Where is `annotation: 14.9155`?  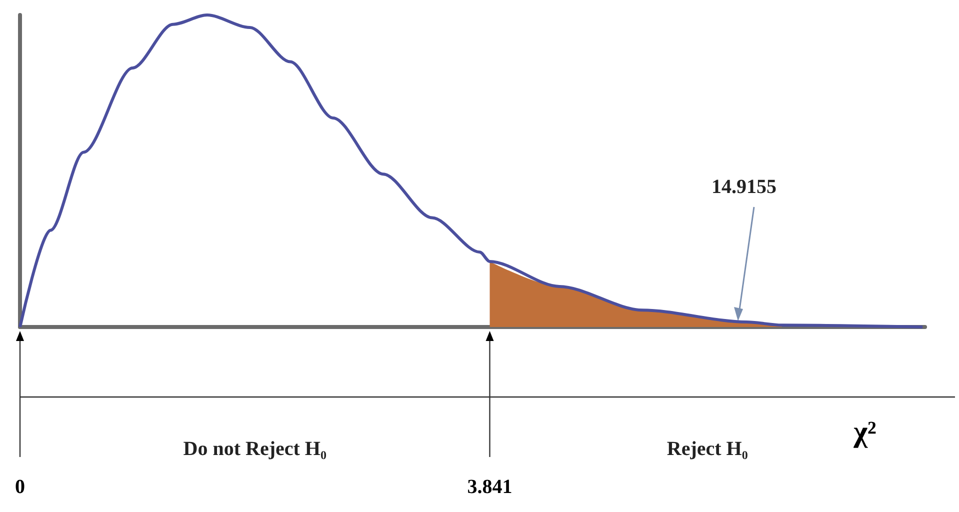
annotation: 14.9155 is located at coordinates (744, 187).